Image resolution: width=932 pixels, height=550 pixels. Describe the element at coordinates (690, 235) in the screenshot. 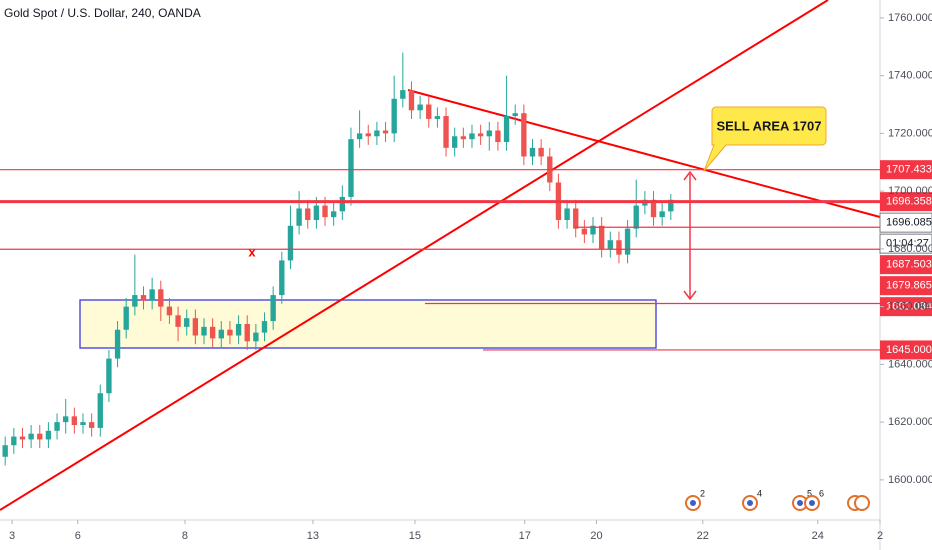

I see `target-arrow` at that location.